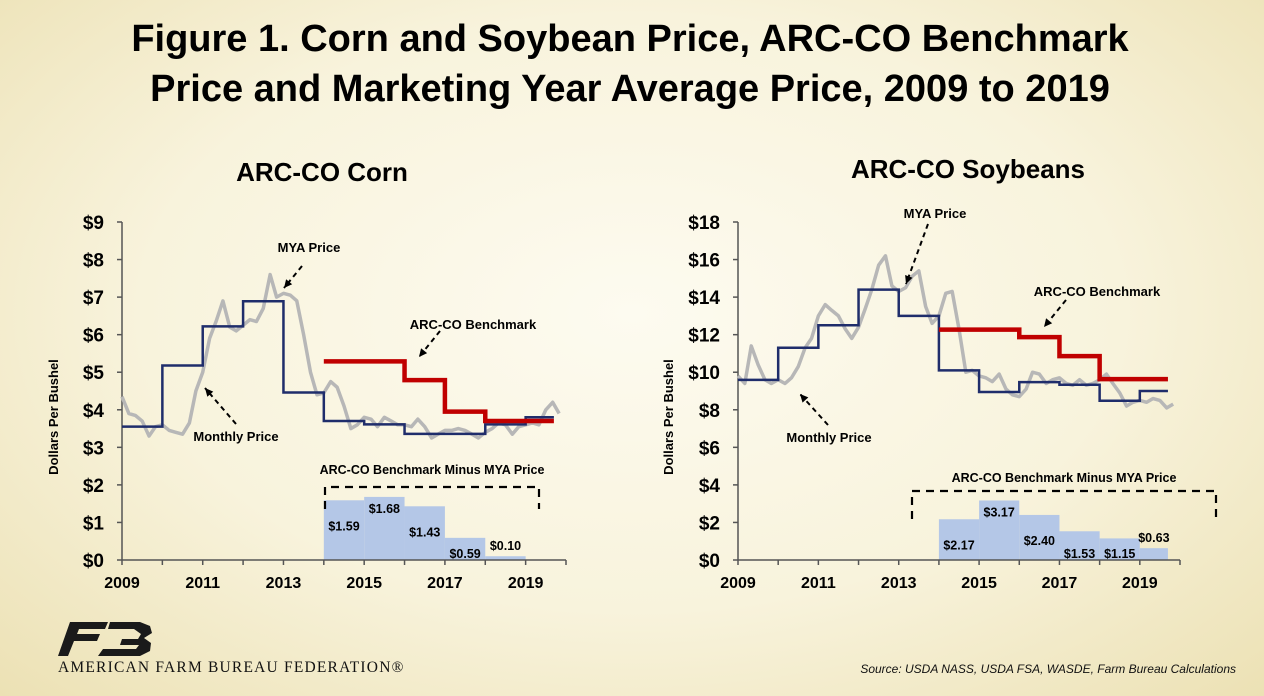 The height and width of the screenshot is (696, 1264). What do you see at coordinates (384, 509) in the screenshot?
I see `bar-value-label: $1.68` at bounding box center [384, 509].